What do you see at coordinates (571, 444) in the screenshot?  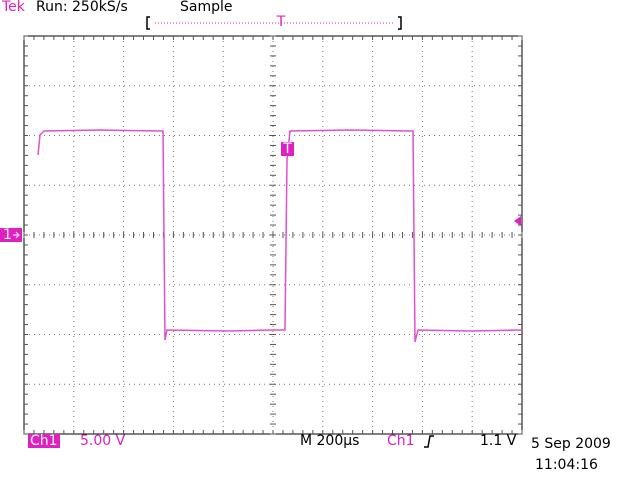 I see `date: 5 Sep 2009` at bounding box center [571, 444].